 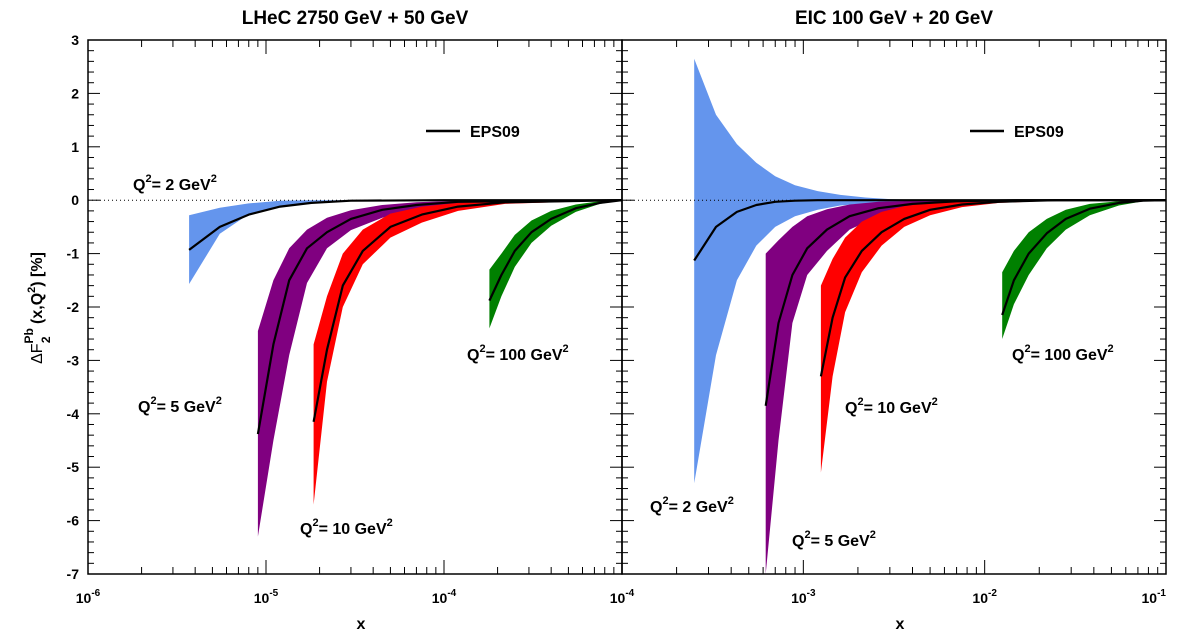 What do you see at coordinates (73, 521) in the screenshot?
I see `y-tick-label: -6` at bounding box center [73, 521].